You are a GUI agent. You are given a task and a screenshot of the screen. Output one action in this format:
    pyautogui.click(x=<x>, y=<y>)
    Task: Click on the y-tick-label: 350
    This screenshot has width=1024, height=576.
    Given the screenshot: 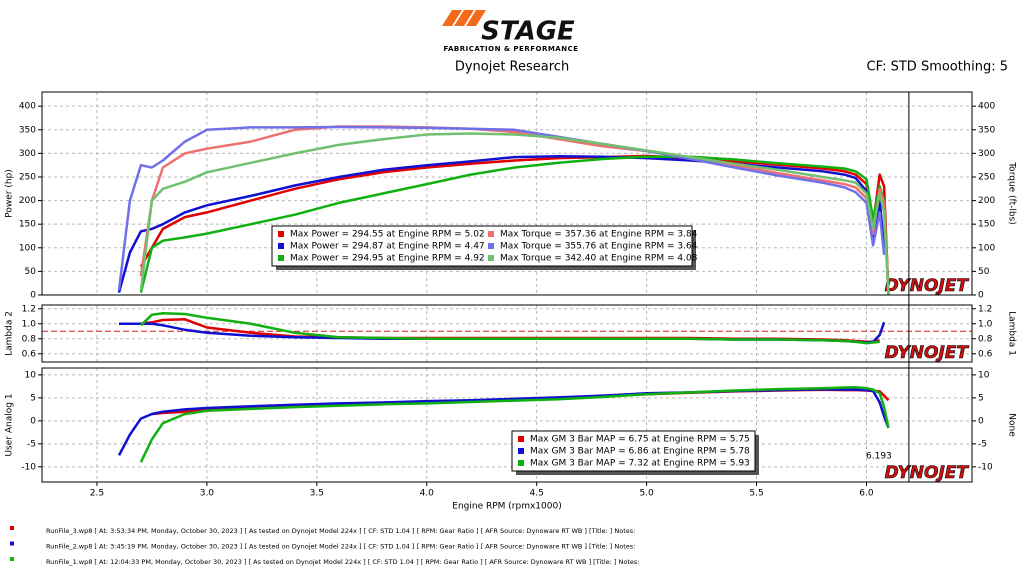 What is the action you would take?
    pyautogui.click(x=27, y=130)
    